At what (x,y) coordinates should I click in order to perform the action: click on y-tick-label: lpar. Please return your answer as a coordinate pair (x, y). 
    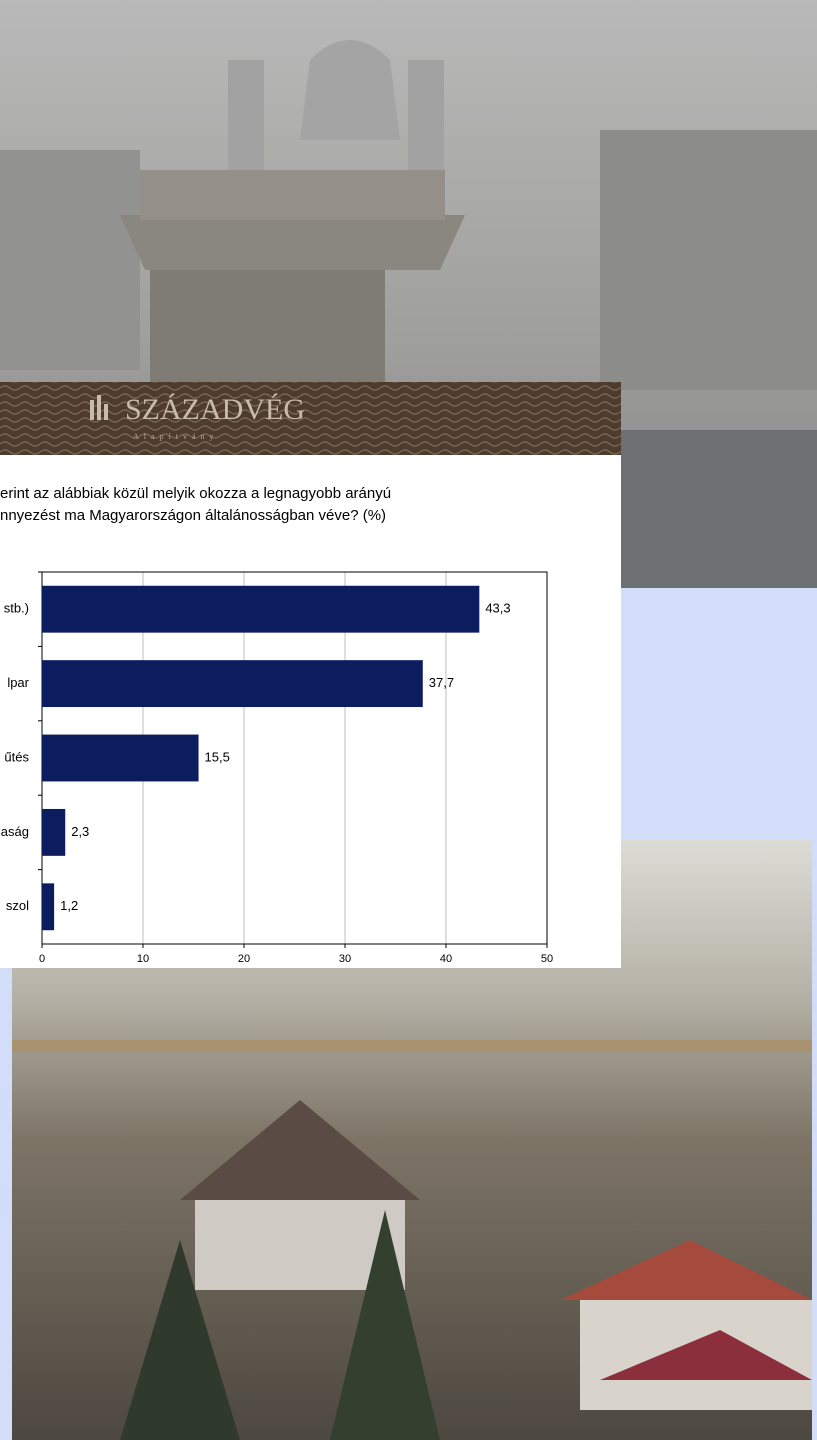
    Looking at the image, I should click on (18, 682).